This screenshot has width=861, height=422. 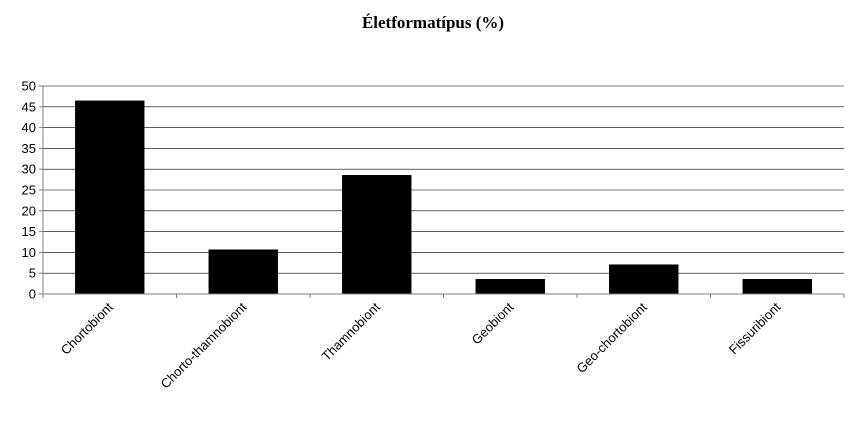 I want to click on y-tick-label: 10, so click(x=29, y=252).